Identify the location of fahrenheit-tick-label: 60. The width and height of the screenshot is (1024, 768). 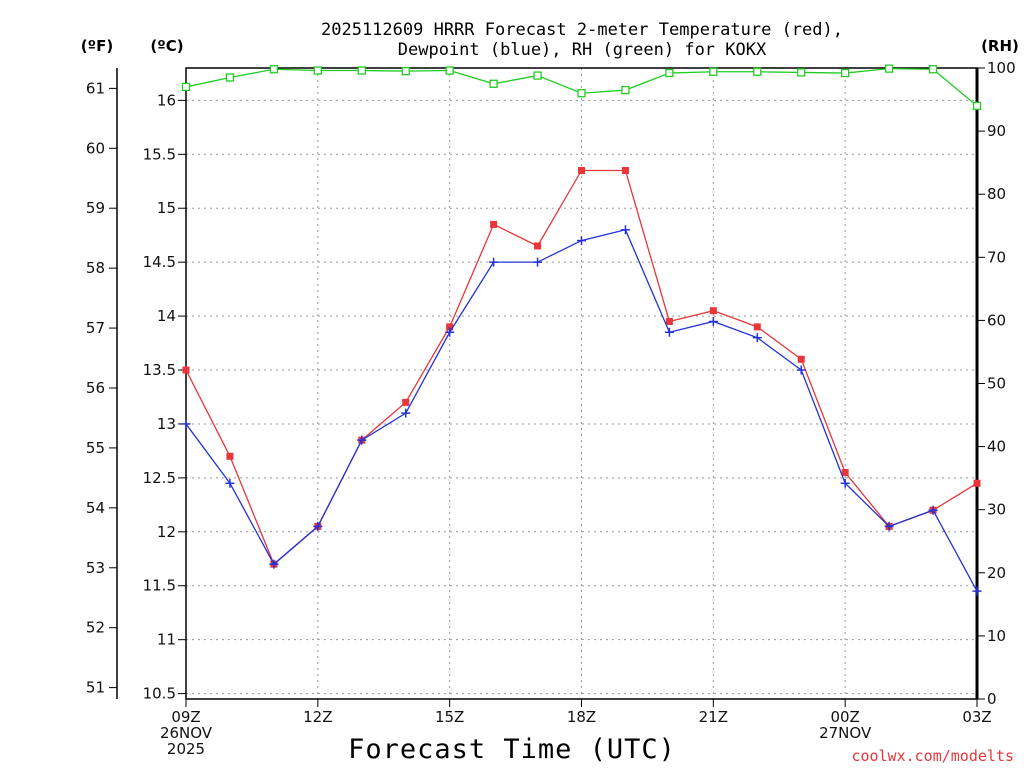
(95, 148).